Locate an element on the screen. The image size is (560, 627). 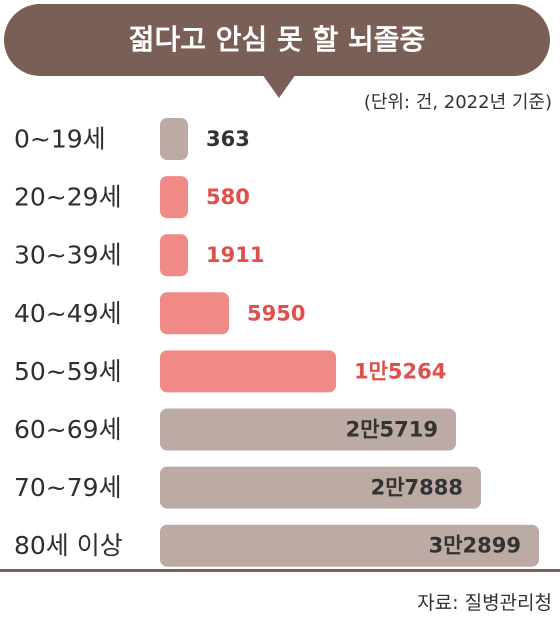
baseline-rule is located at coordinates (280, 570).